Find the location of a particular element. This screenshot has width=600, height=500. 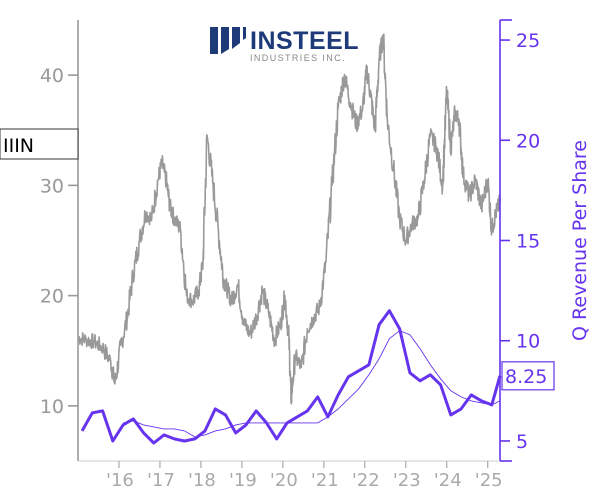

x-tick-label: '24 is located at coordinates (448, 480).